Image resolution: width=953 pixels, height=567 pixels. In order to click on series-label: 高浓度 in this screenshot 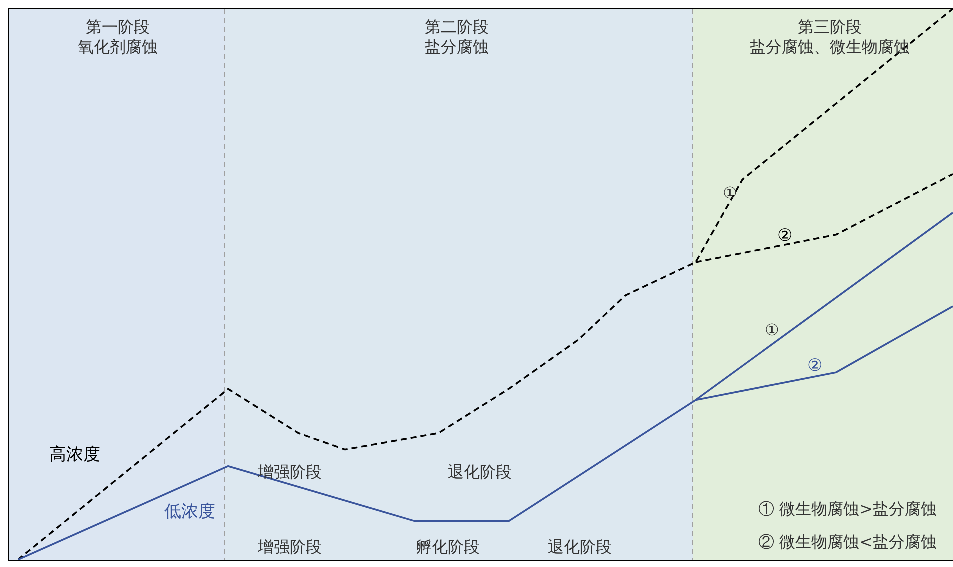, I will do `click(75, 455)`.